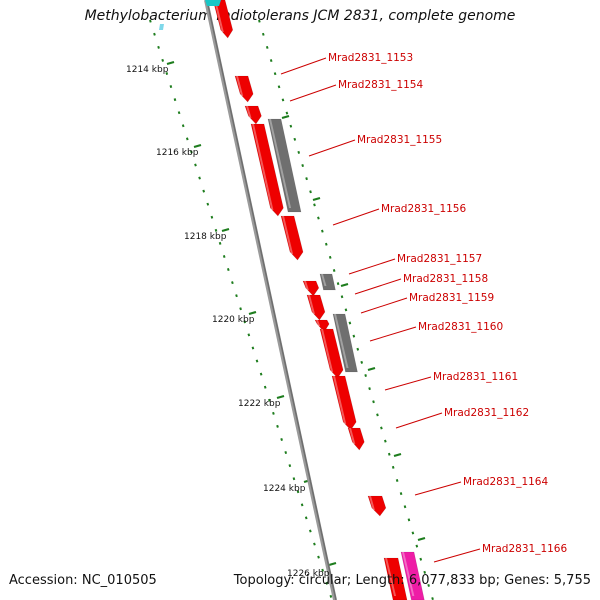  What do you see at coordinates (264, 580) in the screenshot?
I see `topology-label: Topology:` at bounding box center [264, 580].